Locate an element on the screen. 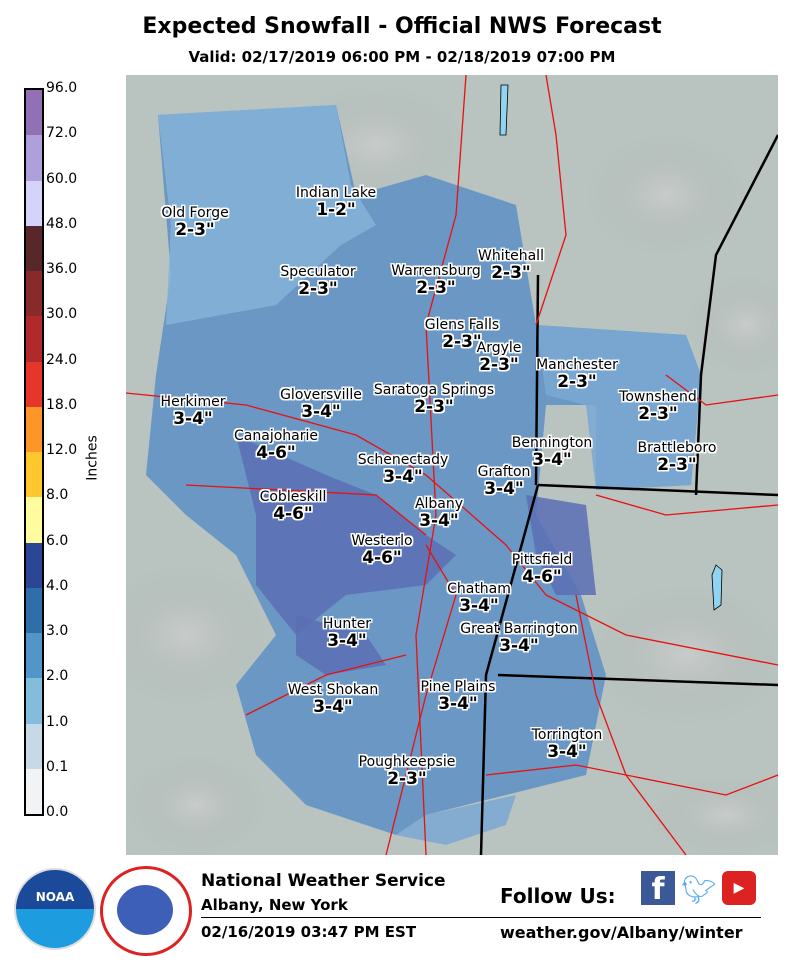  place-name: Westerlo is located at coordinates (382, 541).